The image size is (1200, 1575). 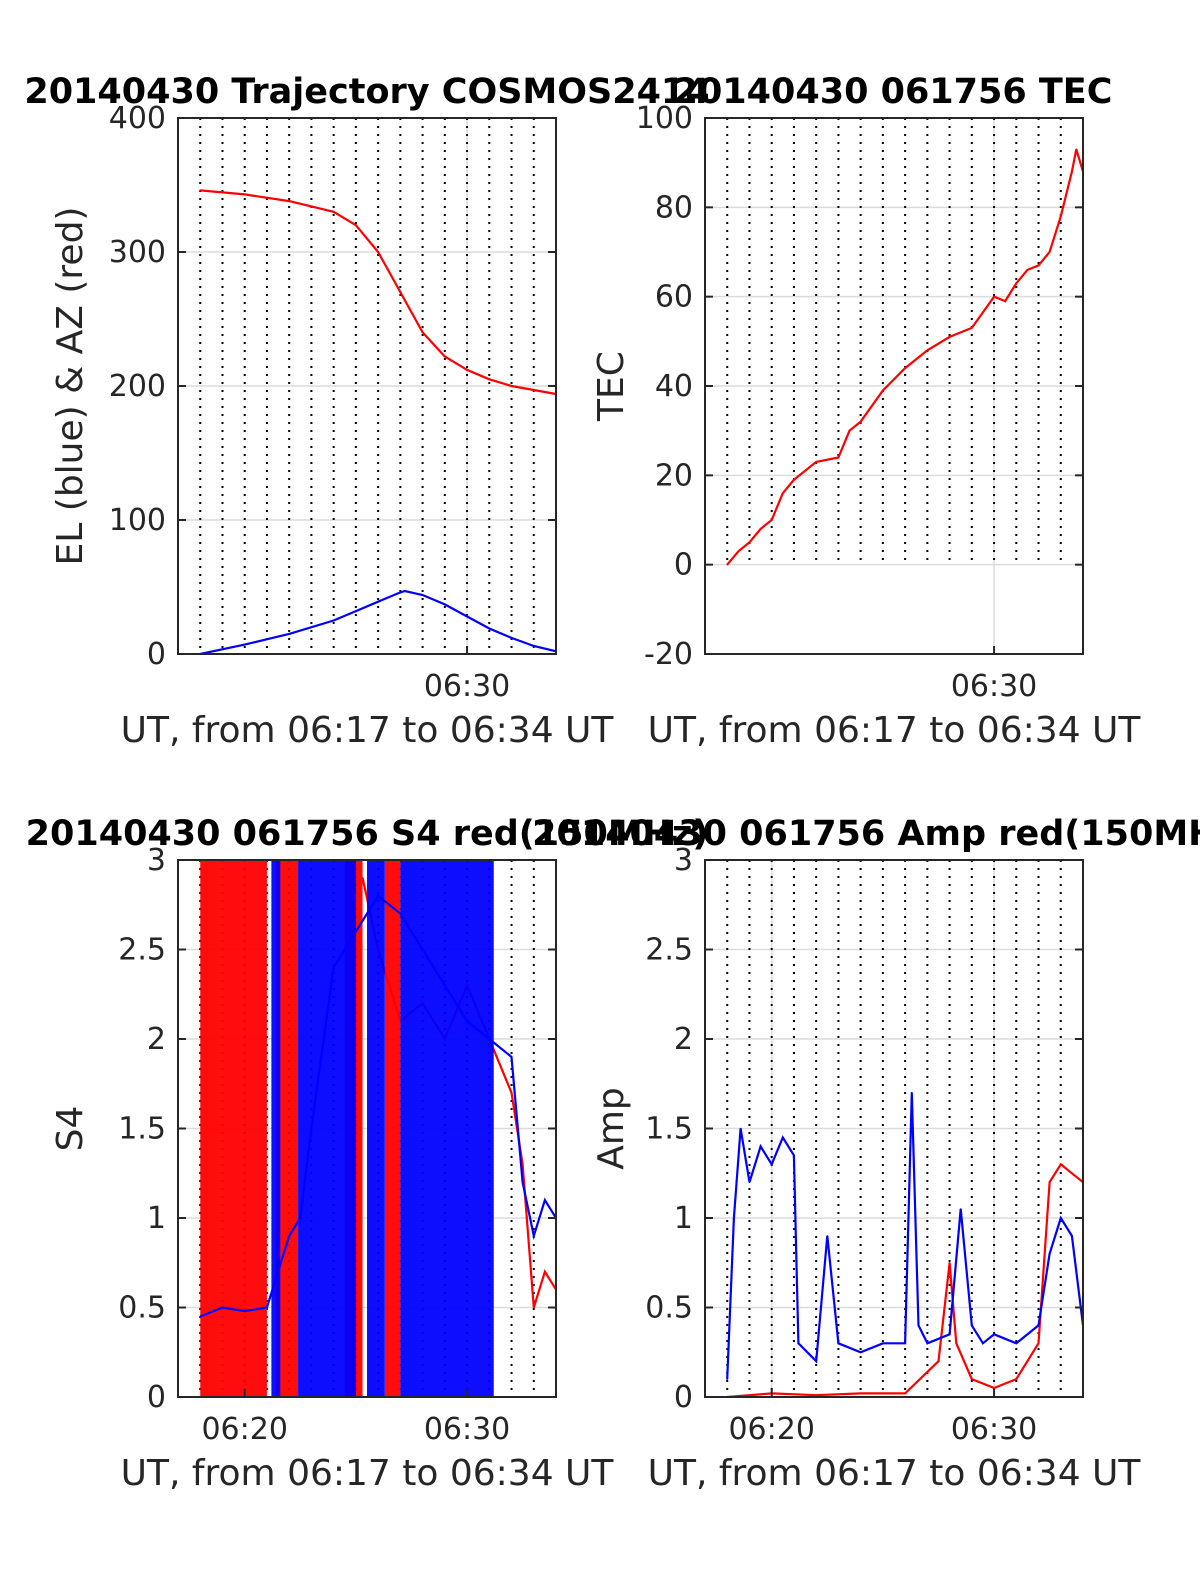 What do you see at coordinates (674, 297) in the screenshot?
I see `y-tick-label: 60` at bounding box center [674, 297].